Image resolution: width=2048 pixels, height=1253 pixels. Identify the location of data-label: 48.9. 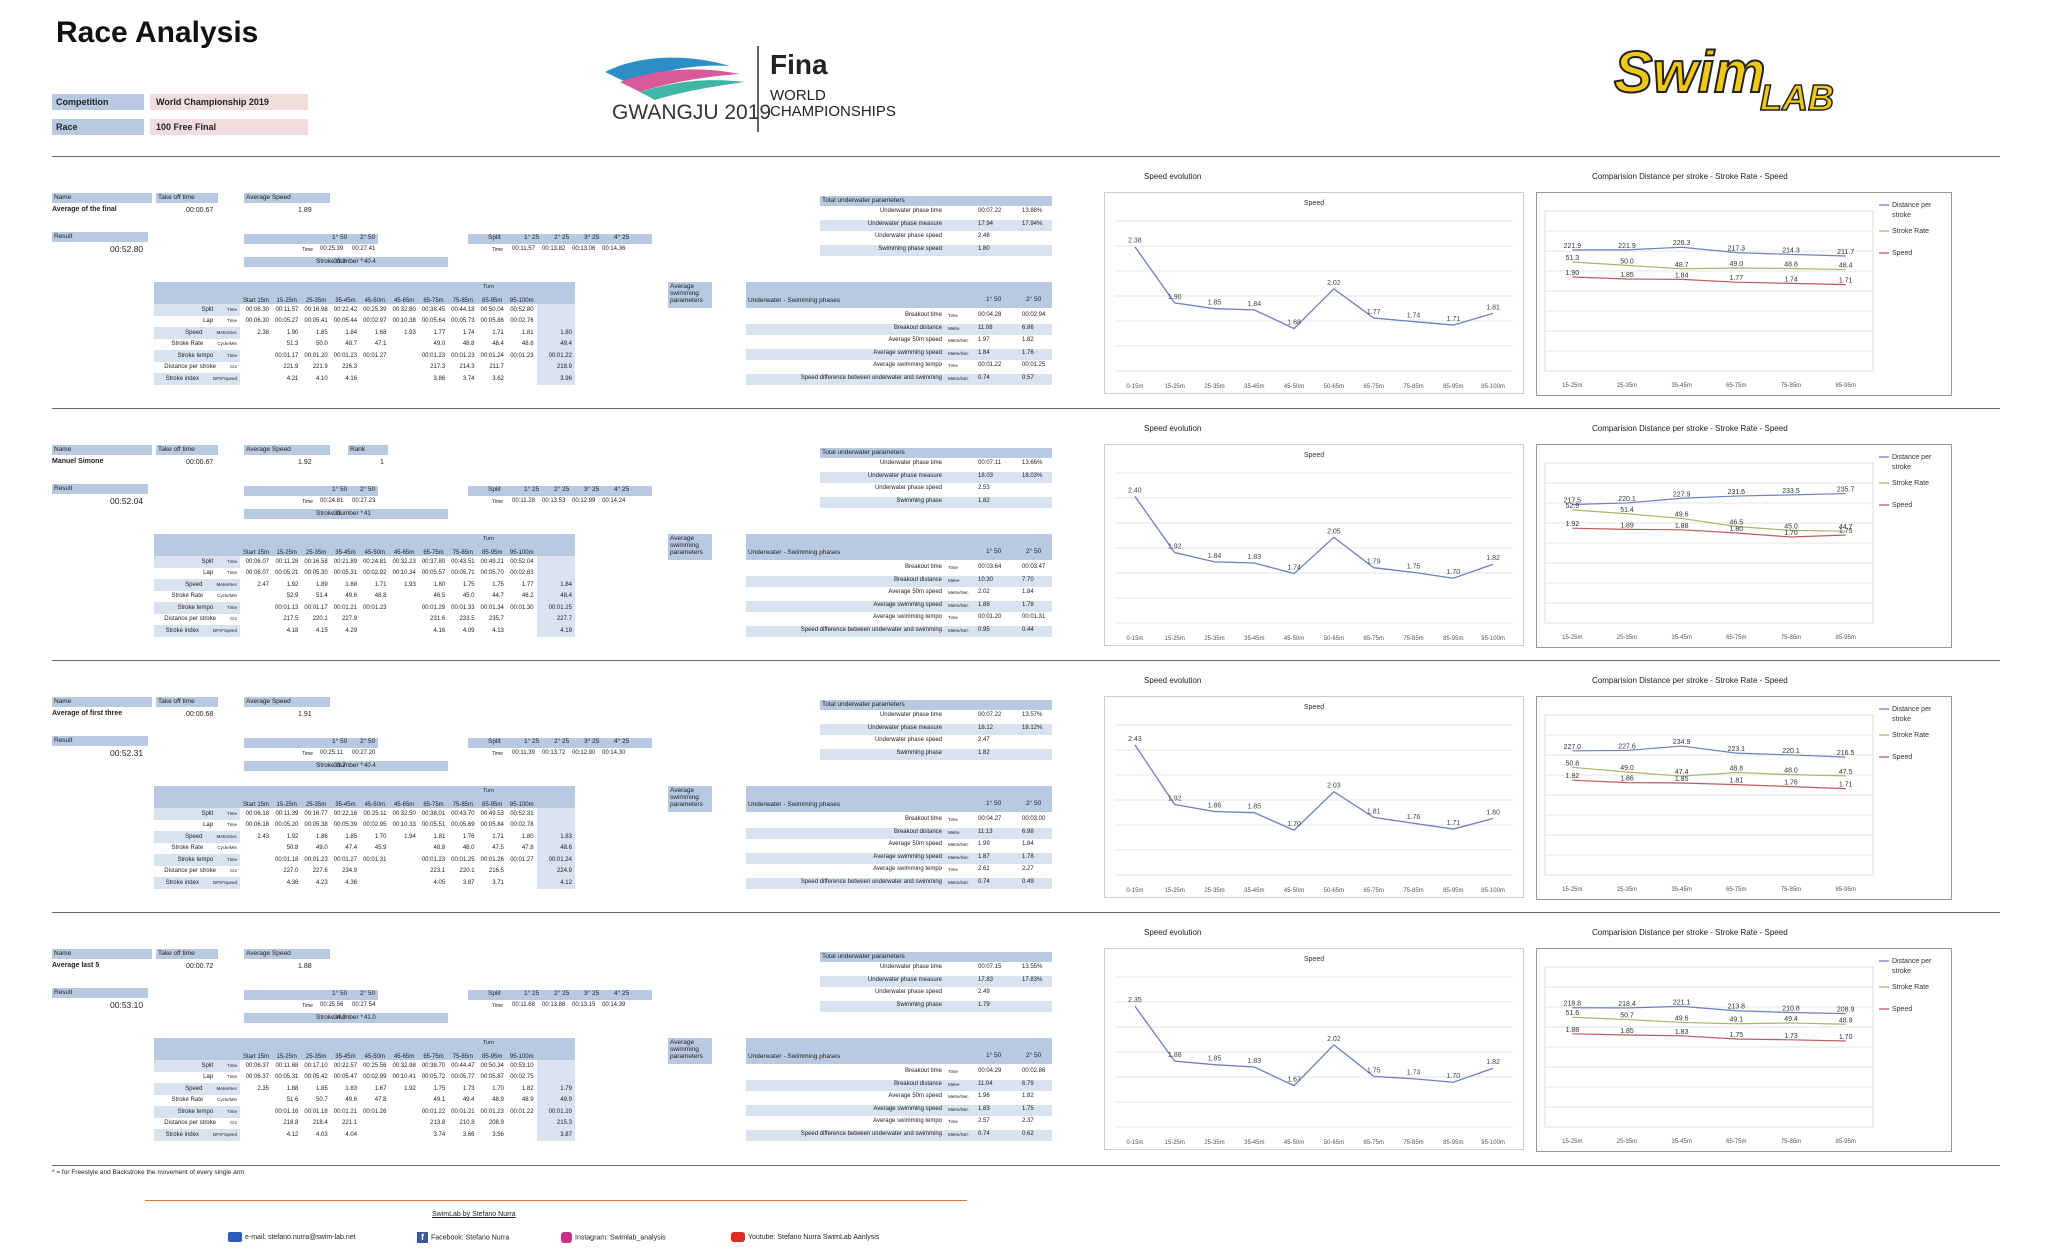
(1846, 1020).